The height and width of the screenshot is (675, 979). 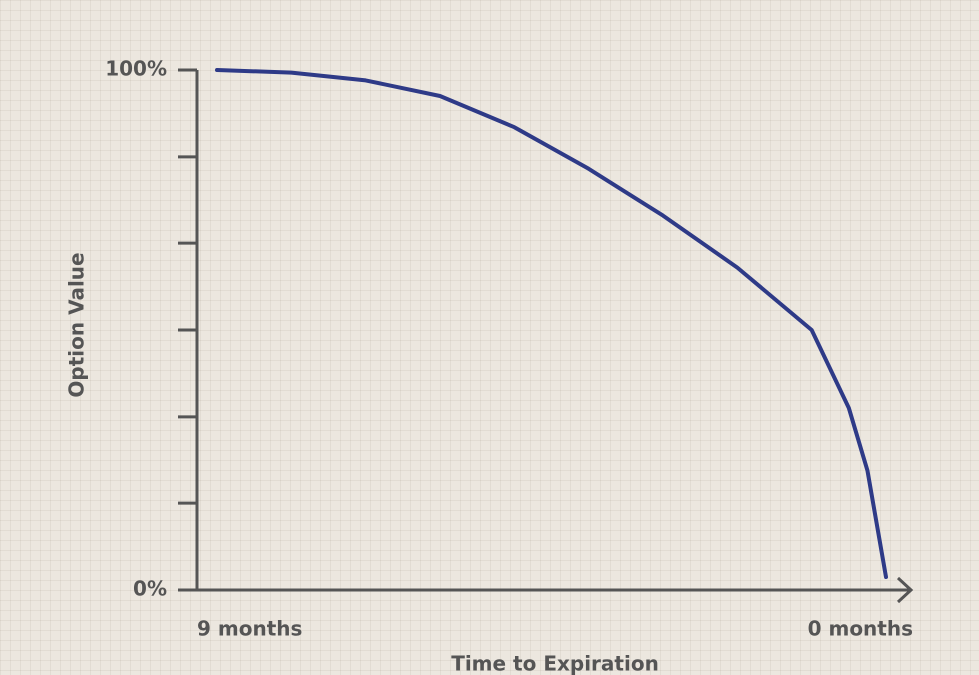 What do you see at coordinates (860, 629) in the screenshot?
I see `x-tick-label: 0 months` at bounding box center [860, 629].